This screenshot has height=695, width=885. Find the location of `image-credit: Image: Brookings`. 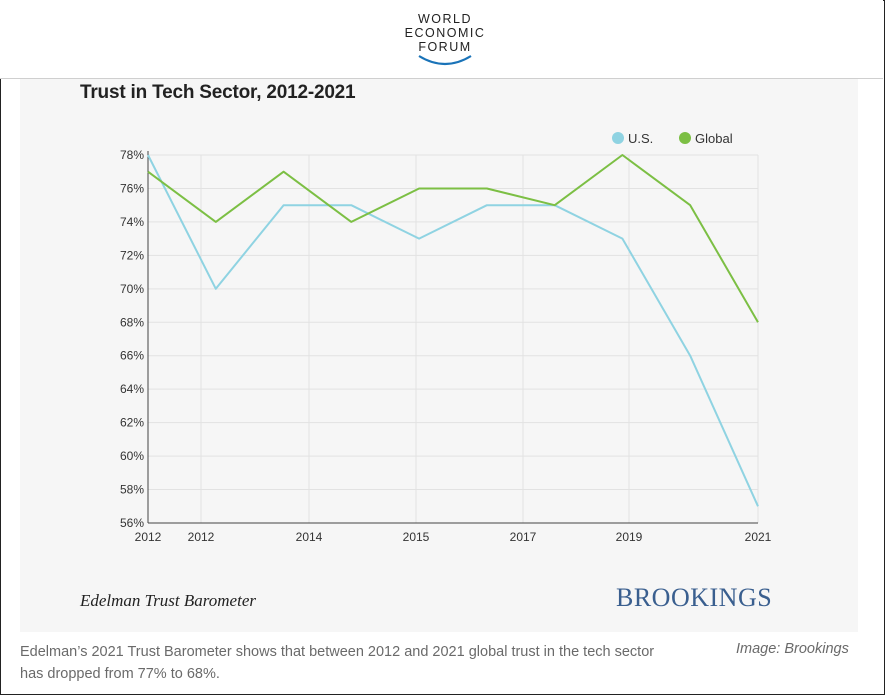

image-credit: Image: Brookings is located at coordinates (792, 649).